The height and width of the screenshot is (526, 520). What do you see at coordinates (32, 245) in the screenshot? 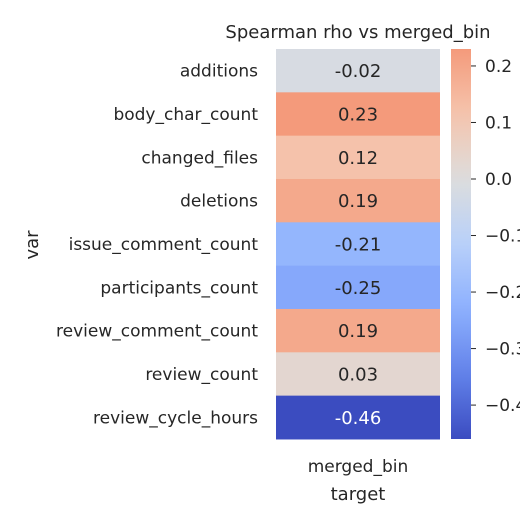
I see `y-axis-label: var` at bounding box center [32, 245].